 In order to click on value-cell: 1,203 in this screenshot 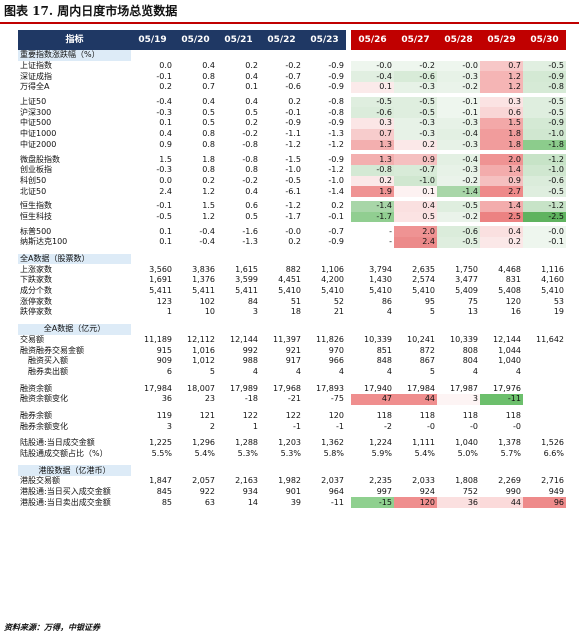, I will do `click(289, 443)`.